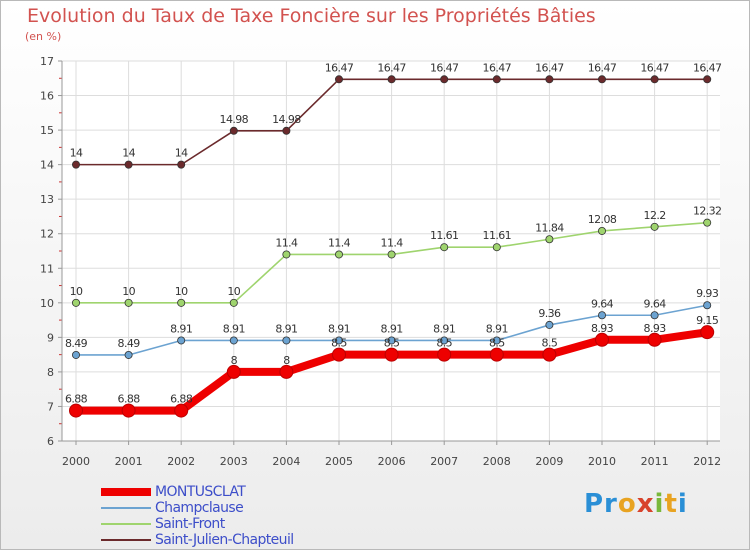 The height and width of the screenshot is (550, 750). I want to click on x-tick-label: 2008, so click(497, 461).